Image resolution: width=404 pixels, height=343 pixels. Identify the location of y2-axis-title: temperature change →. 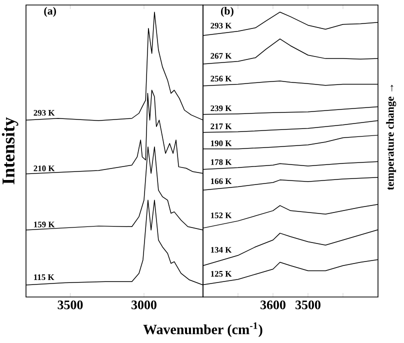
(391, 137).